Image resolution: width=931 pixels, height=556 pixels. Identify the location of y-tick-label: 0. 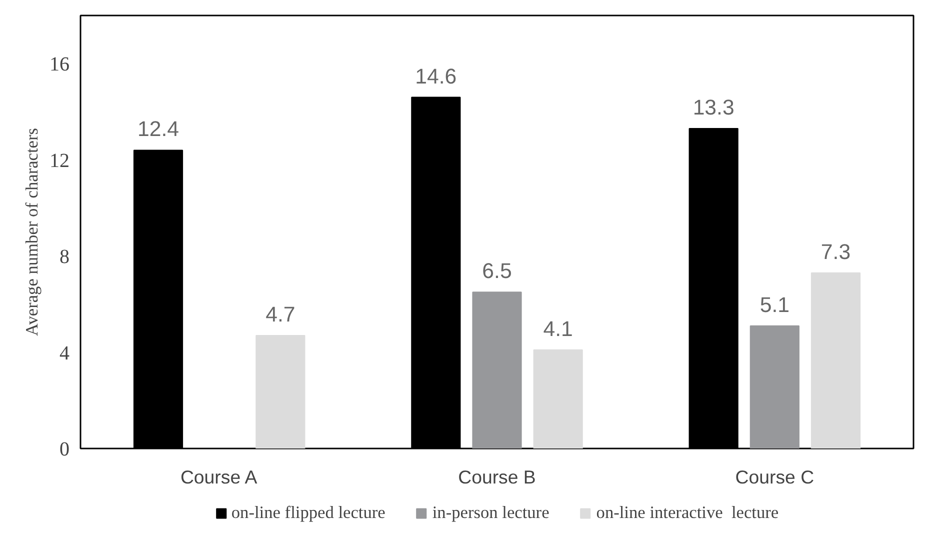
(65, 449).